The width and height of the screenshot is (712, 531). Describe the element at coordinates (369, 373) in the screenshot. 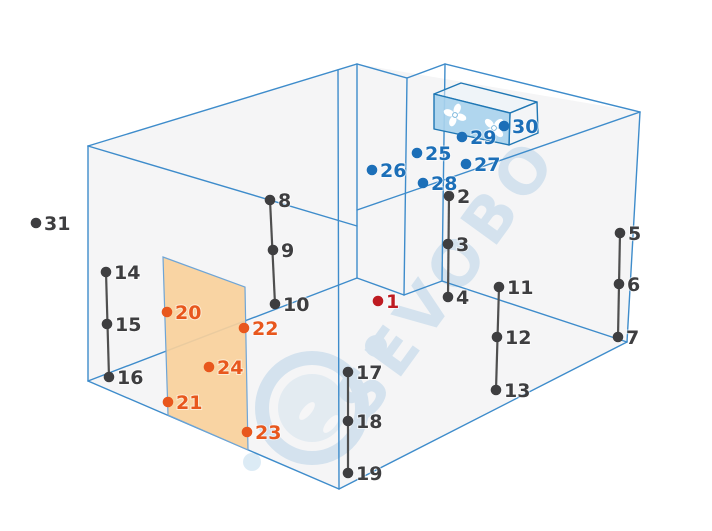

I see `point-label-17: 17` at that location.